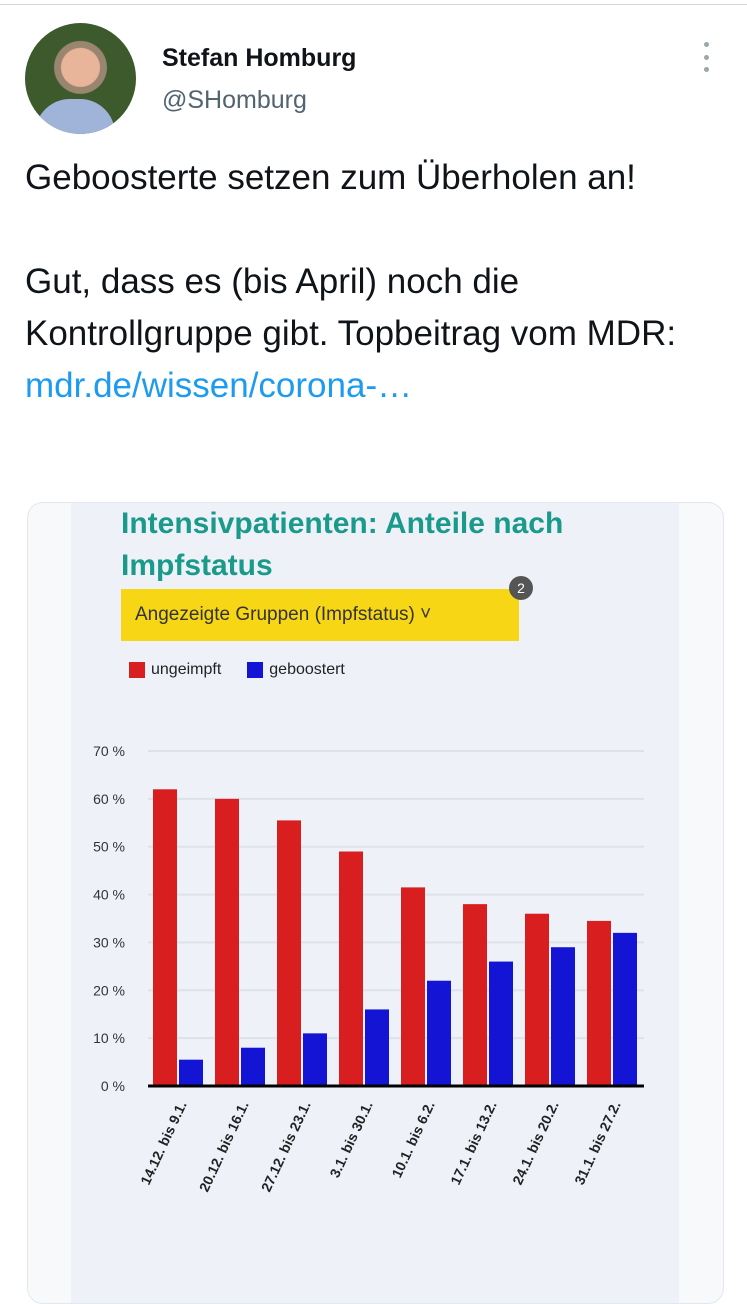  Describe the element at coordinates (412, 1140) in the screenshot. I see `x-tick-label: 10.1. bis 6.2.` at that location.